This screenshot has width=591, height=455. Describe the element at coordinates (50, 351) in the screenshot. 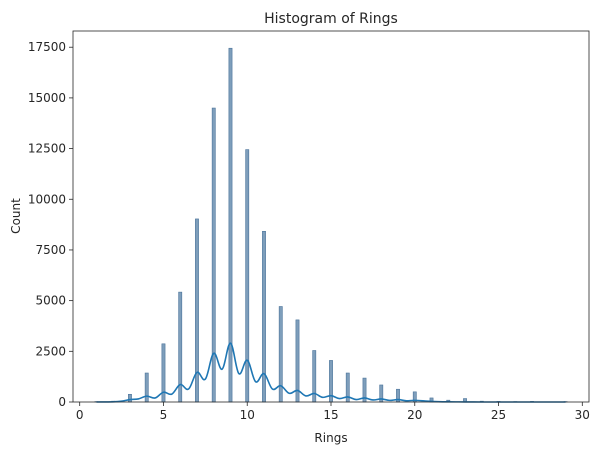

I see `y-tick-label-2500: 2500` at that location.